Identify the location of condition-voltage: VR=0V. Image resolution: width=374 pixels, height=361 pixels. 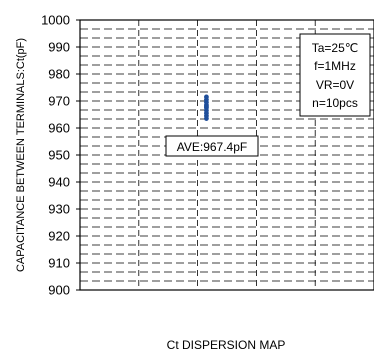
(335, 85).